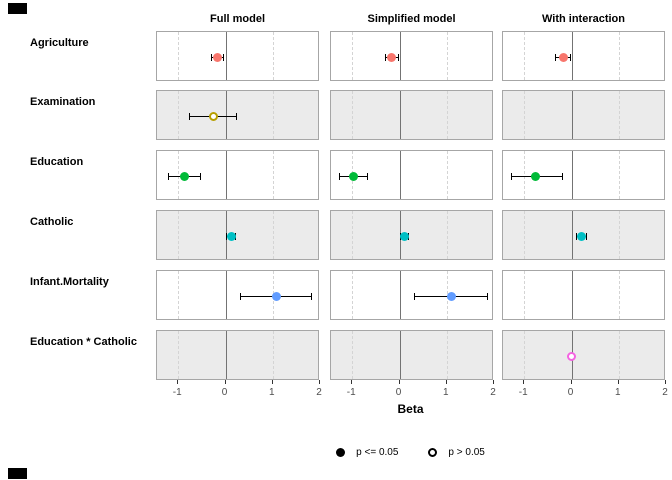 The height and width of the screenshot is (480, 672). Describe the element at coordinates (57, 162) in the screenshot. I see `row-label-education: Education` at that location.